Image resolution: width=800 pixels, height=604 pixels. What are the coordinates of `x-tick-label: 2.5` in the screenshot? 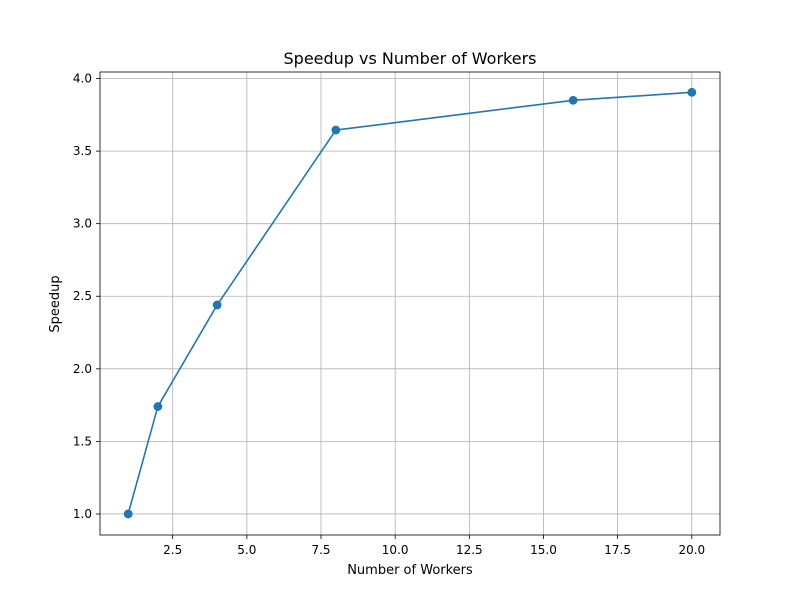 It's located at (172, 550).